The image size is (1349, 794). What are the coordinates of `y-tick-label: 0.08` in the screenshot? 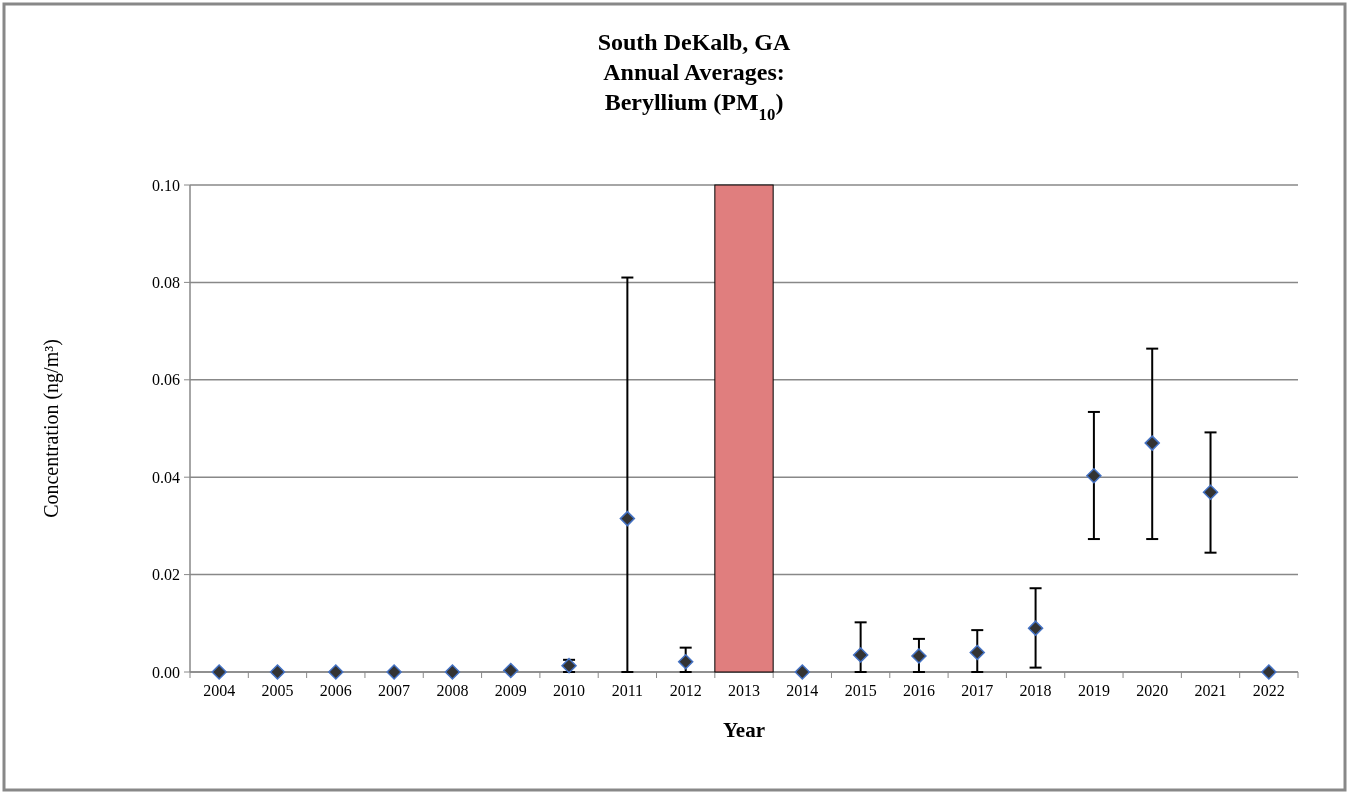 It's located at (166, 282).